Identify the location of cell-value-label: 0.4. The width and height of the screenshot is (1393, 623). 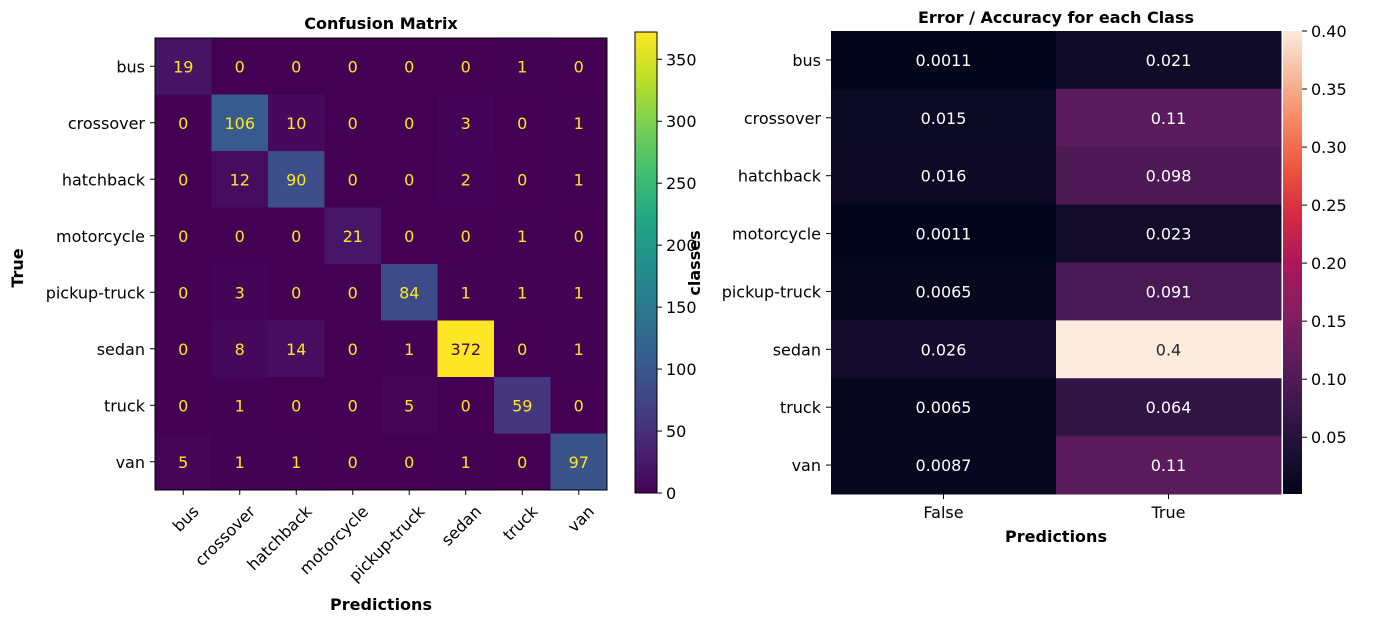
(1168, 349).